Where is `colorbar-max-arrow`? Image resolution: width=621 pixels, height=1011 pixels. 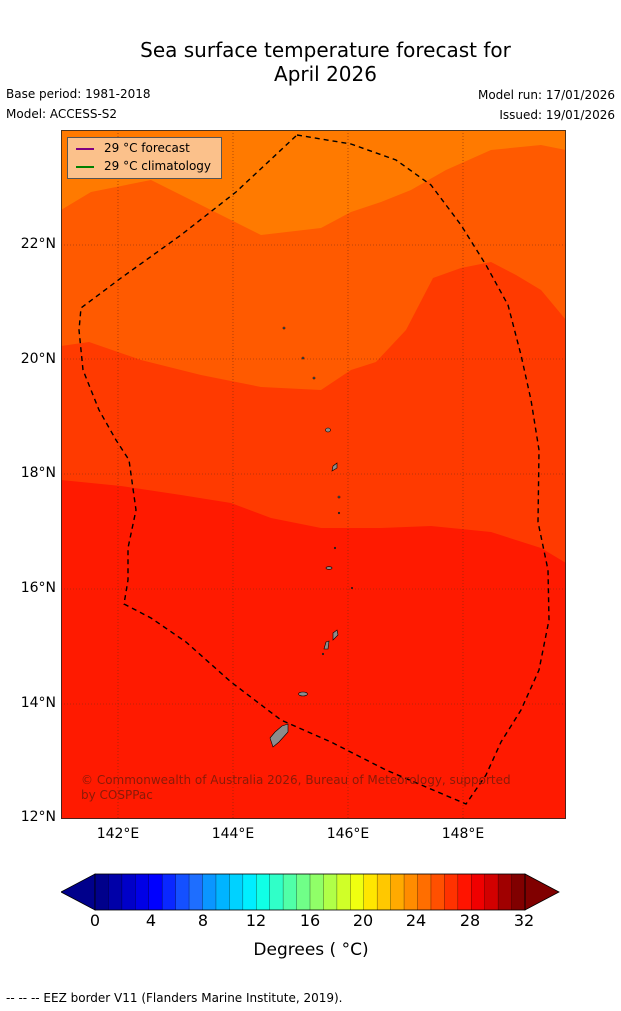 colorbar-max-arrow is located at coordinates (542, 892).